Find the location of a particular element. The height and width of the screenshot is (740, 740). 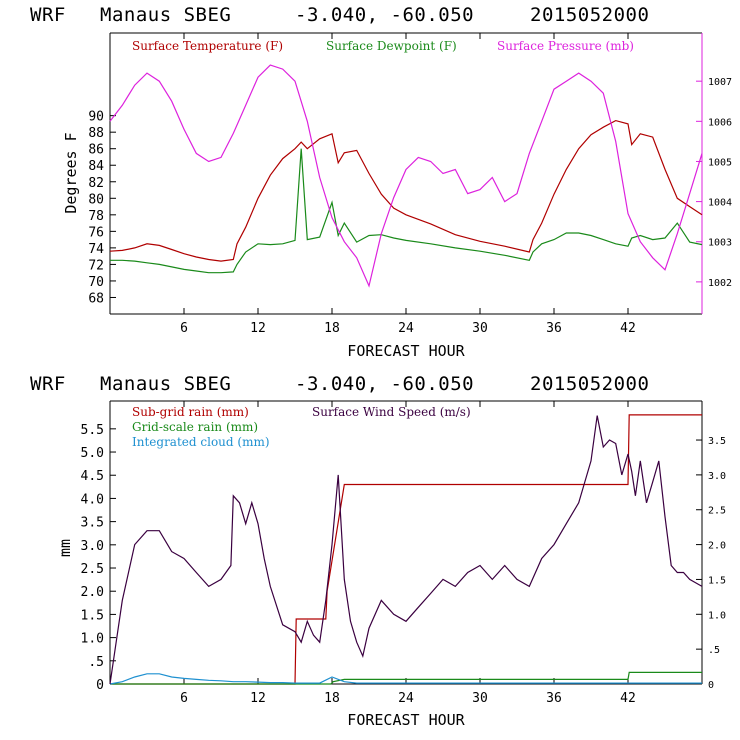

panel1-ylabel: Degrees F is located at coordinates (71, 172).